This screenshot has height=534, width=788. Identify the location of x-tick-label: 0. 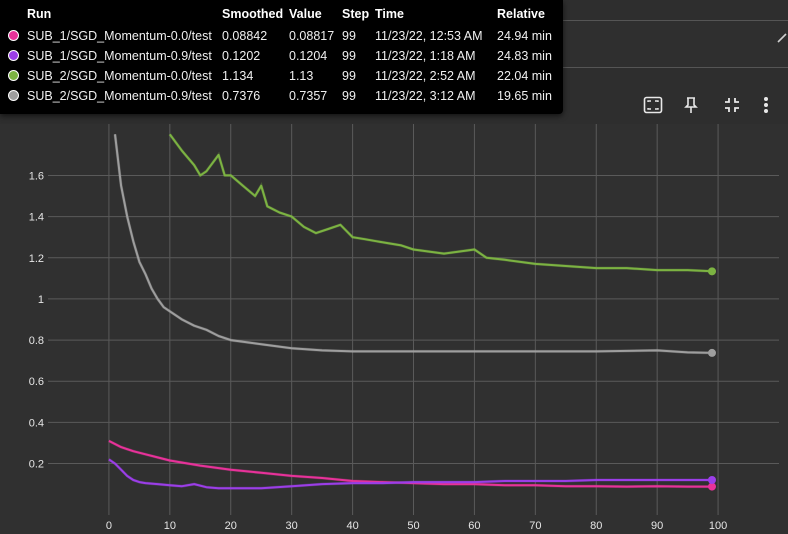
(109, 526).